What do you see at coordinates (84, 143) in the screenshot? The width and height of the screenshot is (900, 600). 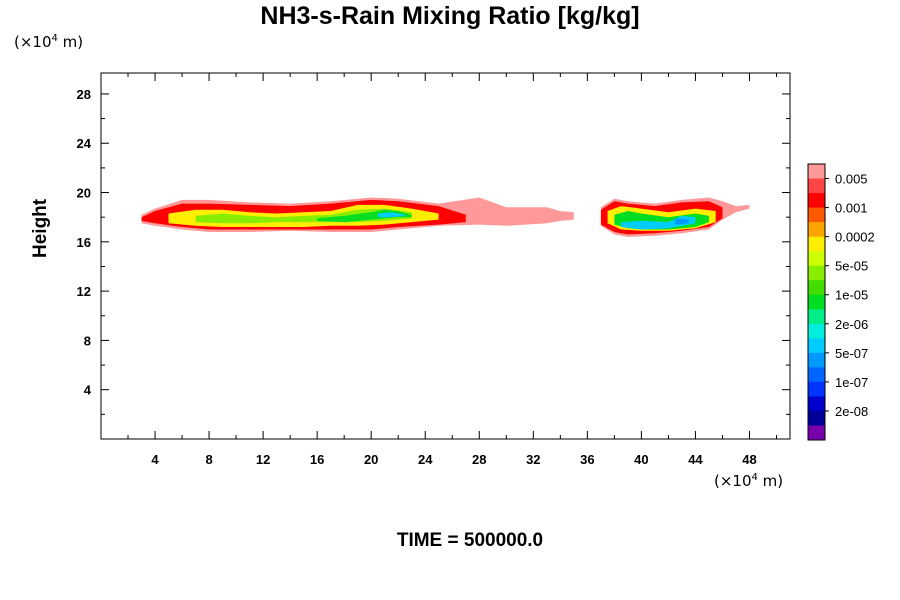 I see `y-tick-label-5: 24` at bounding box center [84, 143].